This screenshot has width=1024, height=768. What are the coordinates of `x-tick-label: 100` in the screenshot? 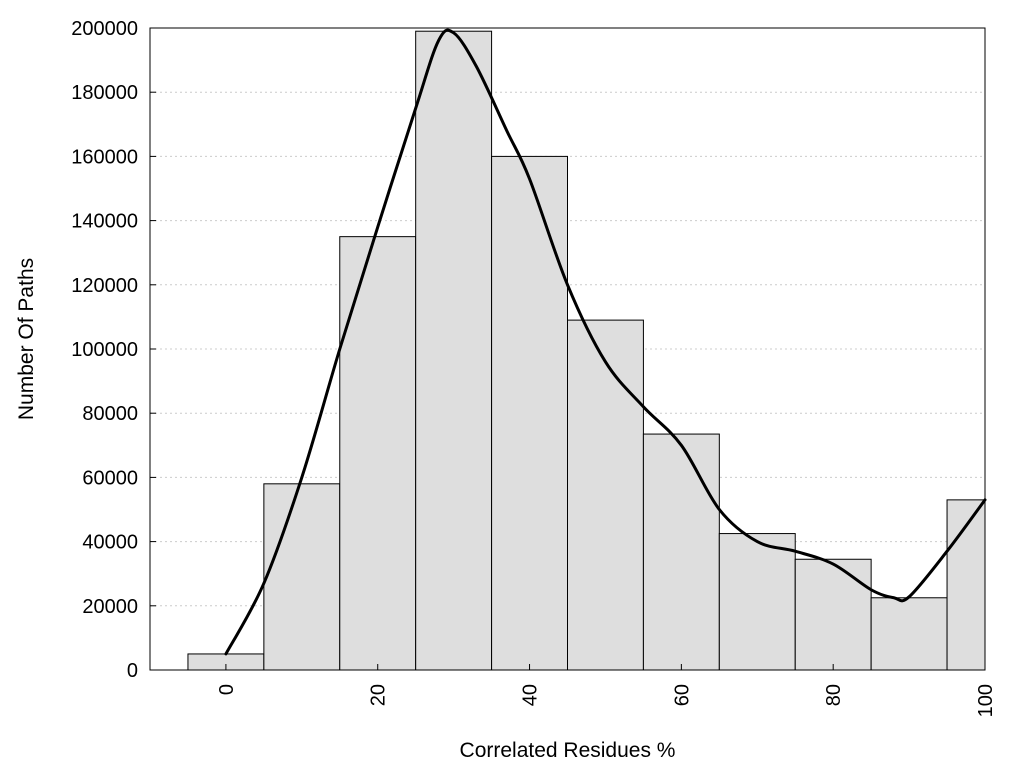 It's located at (986, 700).